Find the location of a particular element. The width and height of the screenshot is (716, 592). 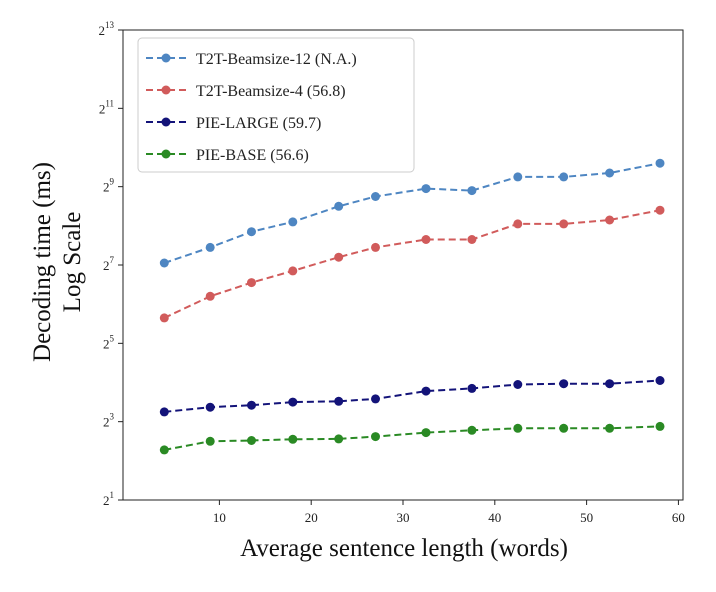

y-tick-label: 213 is located at coordinates (107, 29).